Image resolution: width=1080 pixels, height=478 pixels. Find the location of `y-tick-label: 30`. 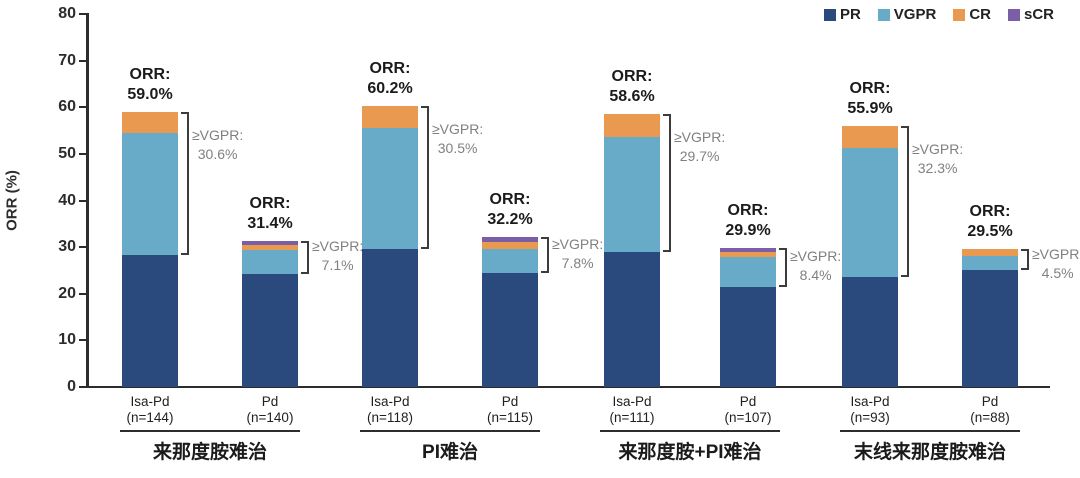

y-tick-label: 30 is located at coordinates (67, 247).